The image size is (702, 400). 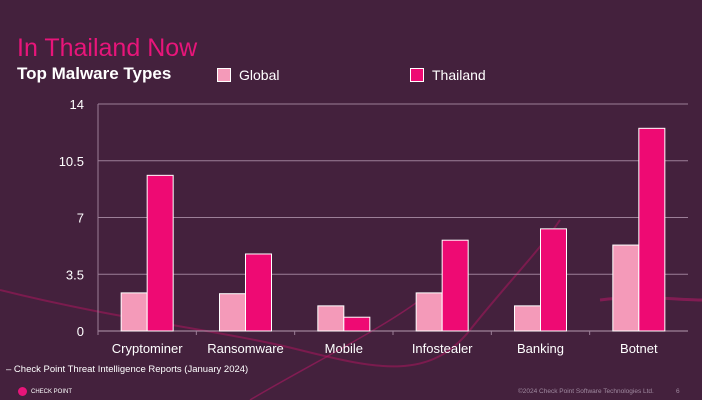 I want to click on legend-thailand: Thailand, so click(x=448, y=75).